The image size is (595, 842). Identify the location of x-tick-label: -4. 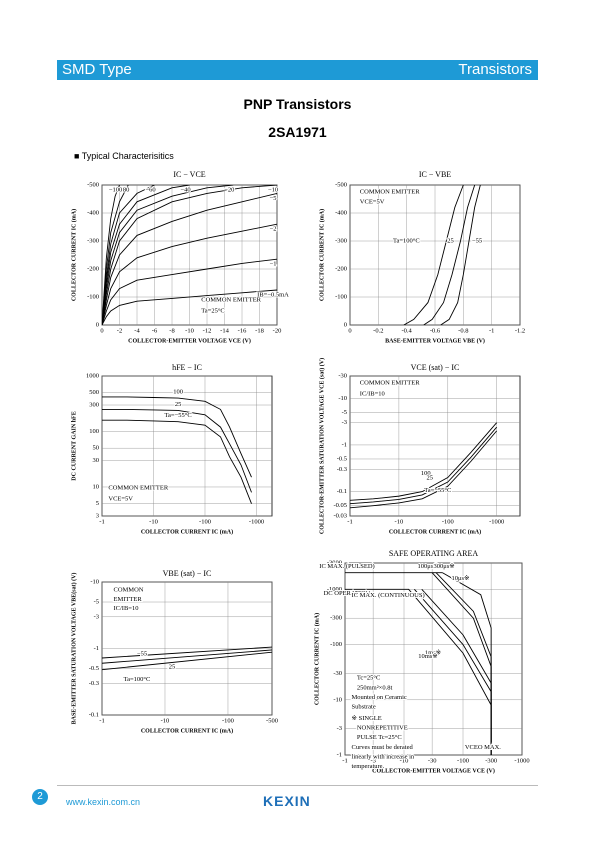
(137, 330).